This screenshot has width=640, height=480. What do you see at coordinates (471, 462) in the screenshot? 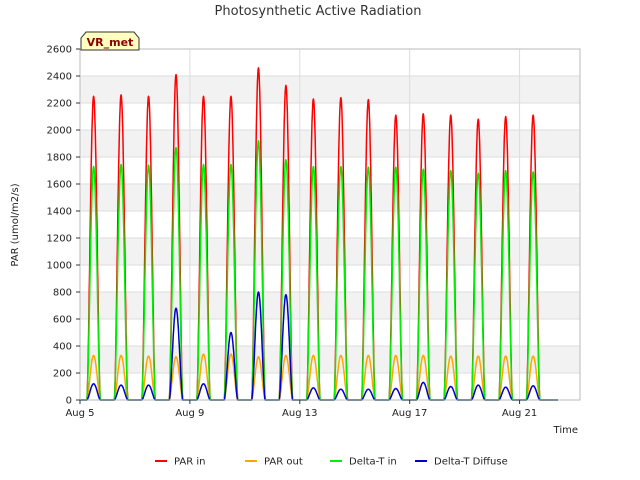
I see `legend-label: Delta-T Diffuse` at bounding box center [471, 462].